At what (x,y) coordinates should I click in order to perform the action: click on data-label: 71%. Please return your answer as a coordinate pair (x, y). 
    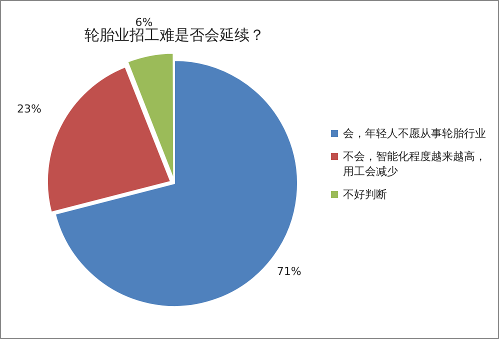
    Looking at the image, I should click on (289, 271).